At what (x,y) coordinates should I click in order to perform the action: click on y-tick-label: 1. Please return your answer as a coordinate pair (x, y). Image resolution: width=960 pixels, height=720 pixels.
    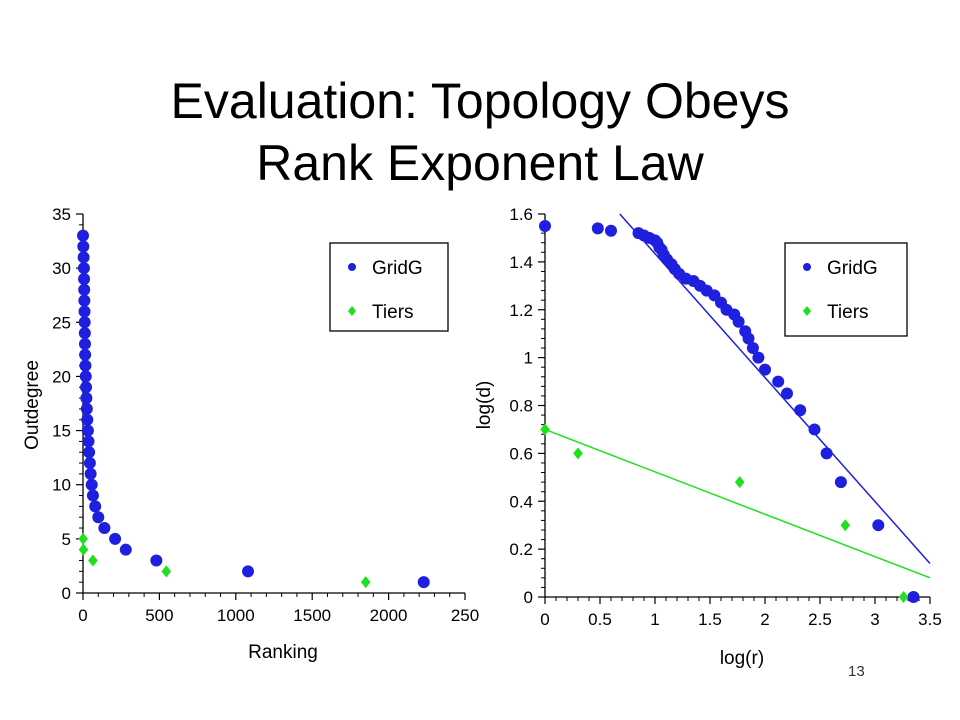
    Looking at the image, I should click on (528, 358).